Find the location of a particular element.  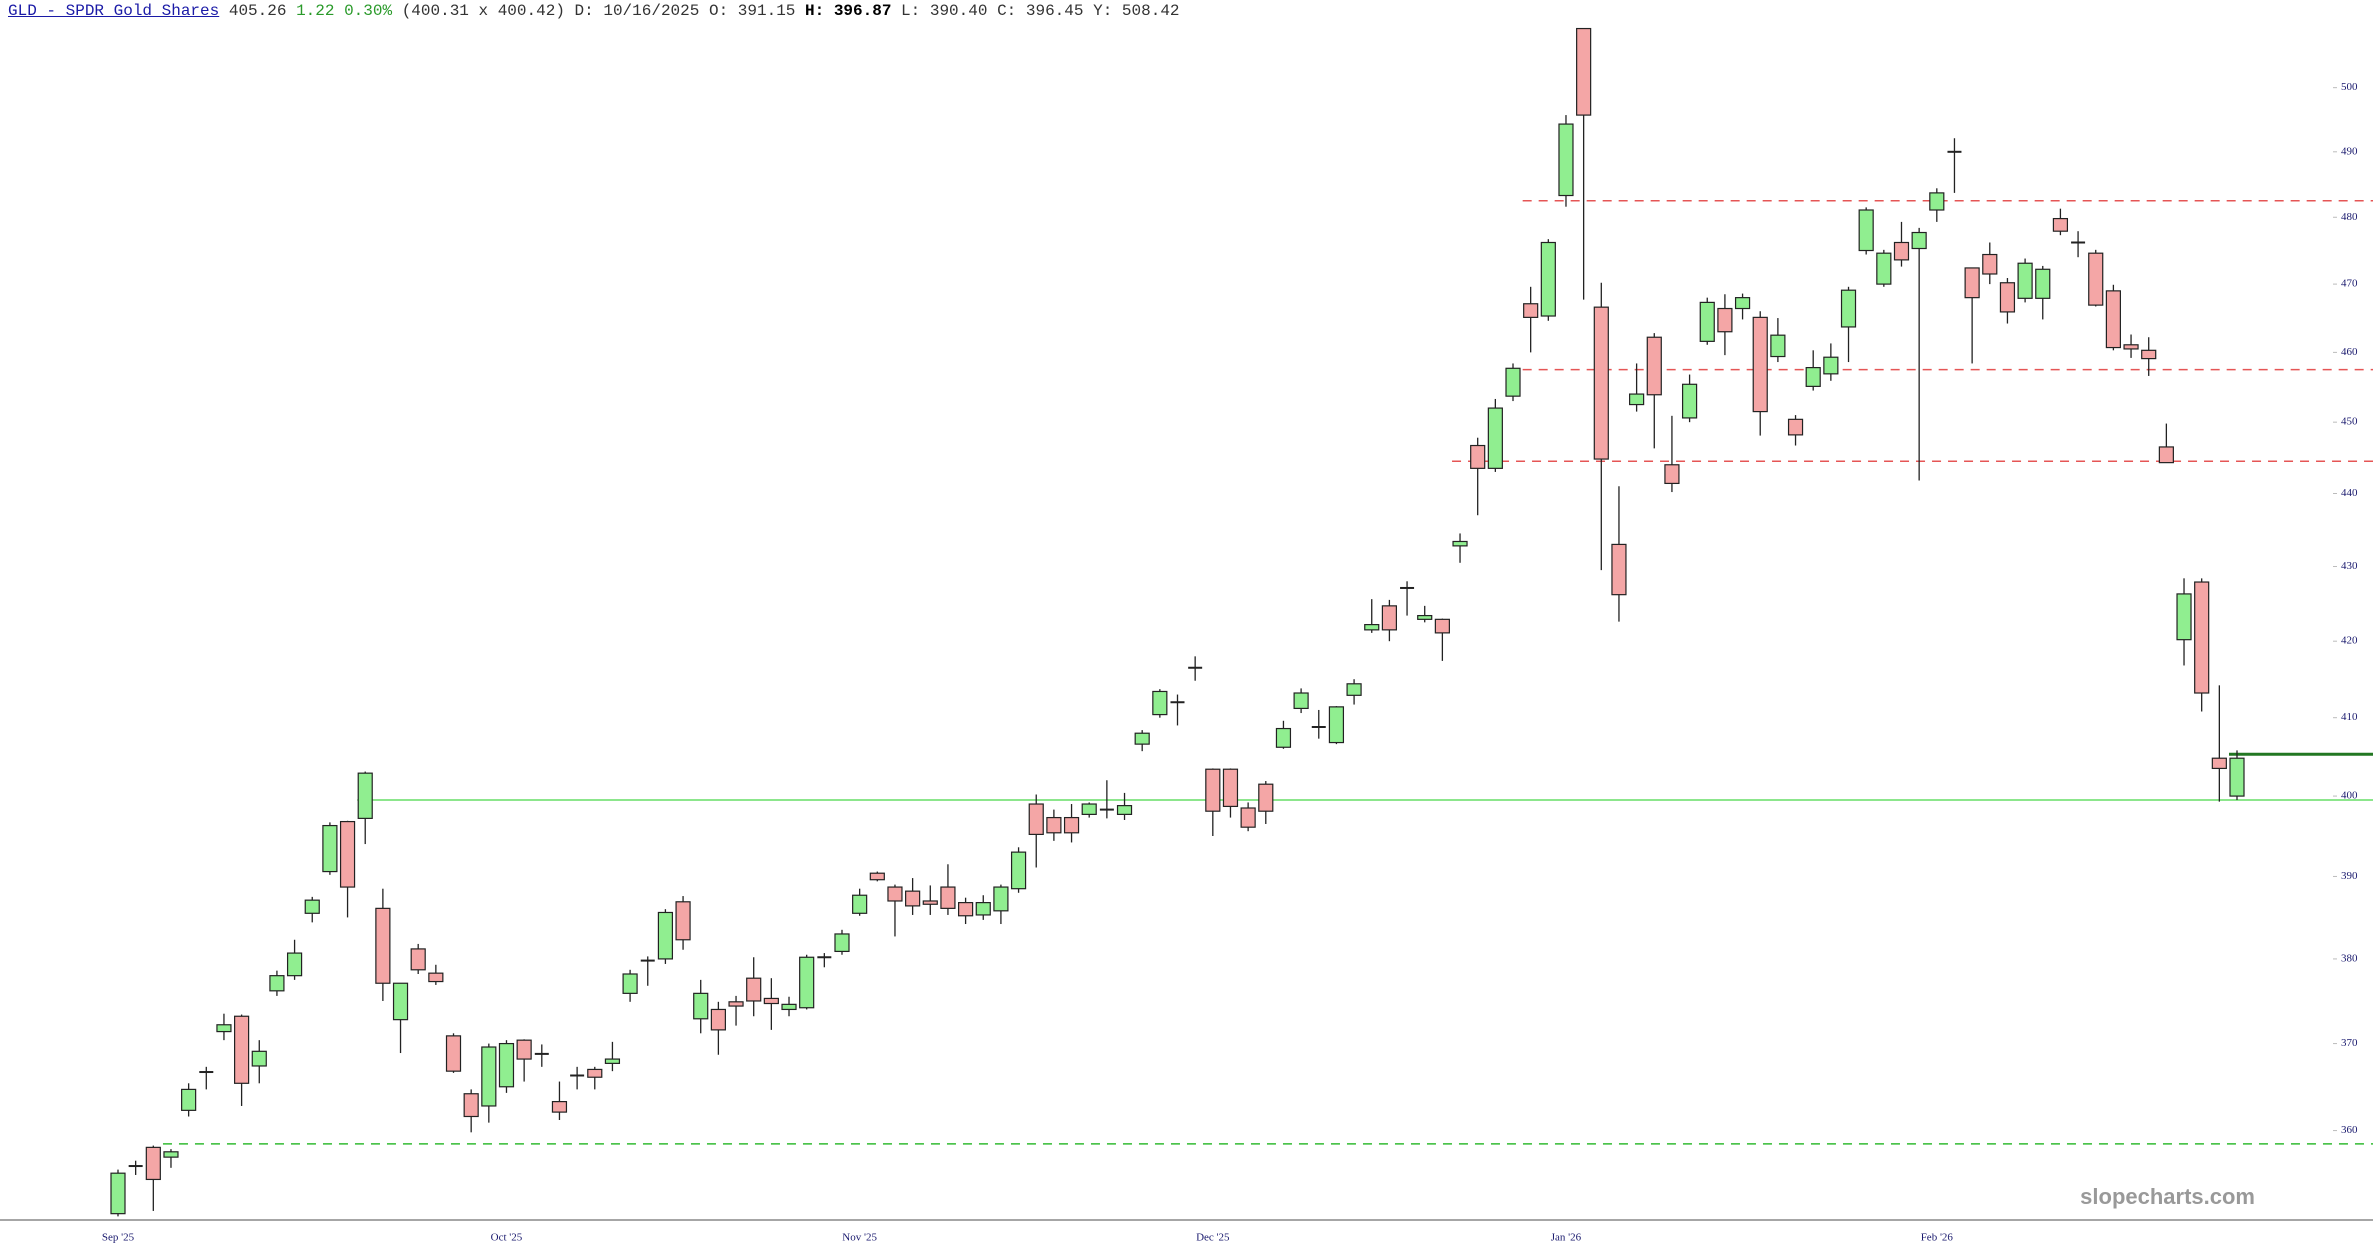

y-tick-label: 470 is located at coordinates (2349, 284).